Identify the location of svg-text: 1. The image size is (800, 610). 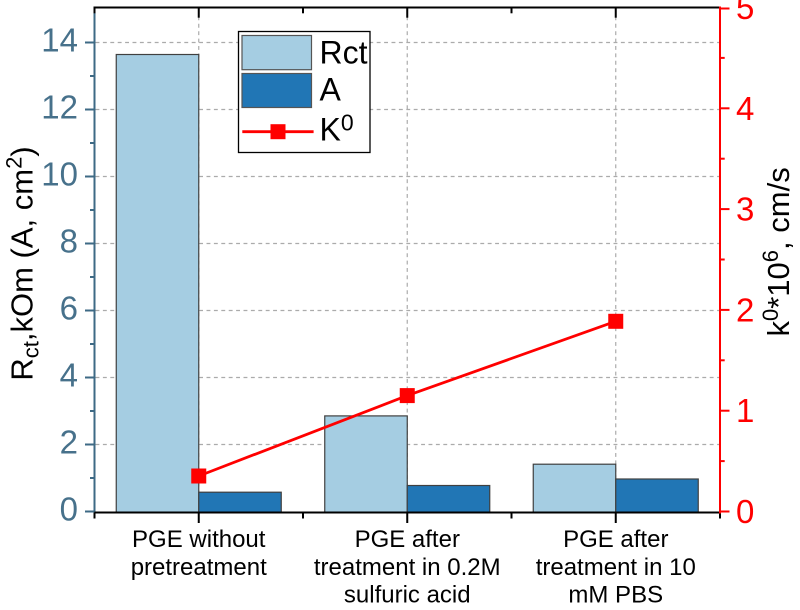
(745, 410).